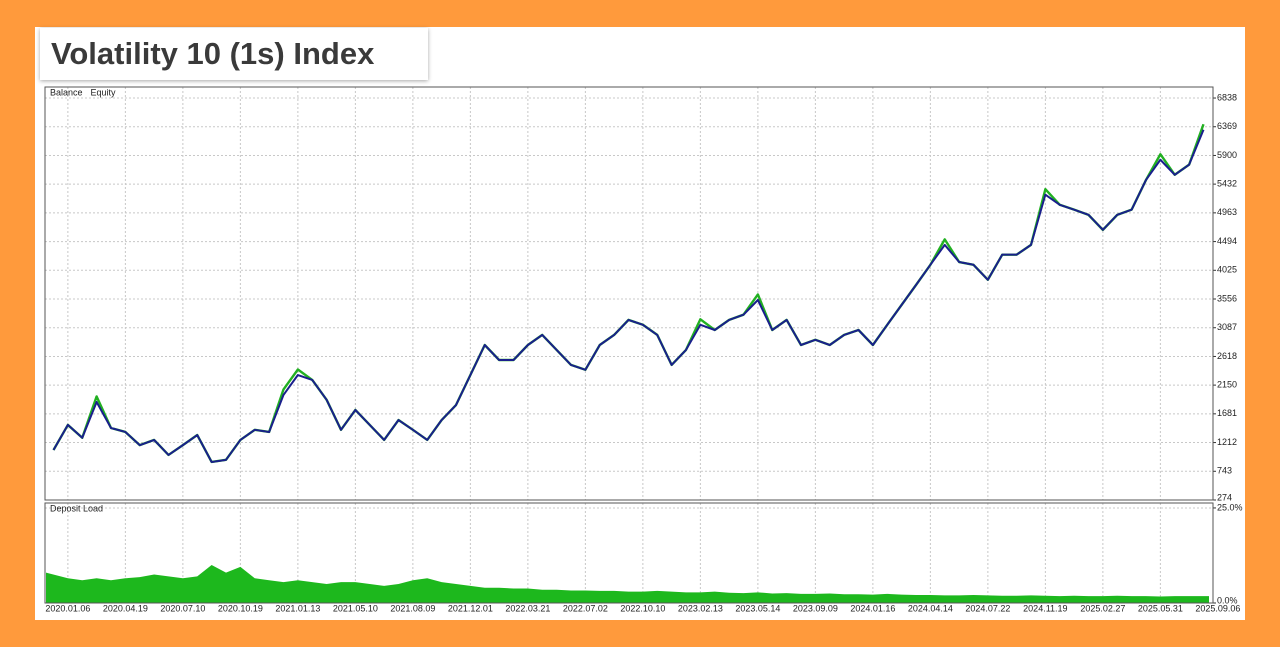 This screenshot has height=647, width=1280. Describe the element at coordinates (1227, 442) in the screenshot. I see `y-tick-label: 1212` at that location.